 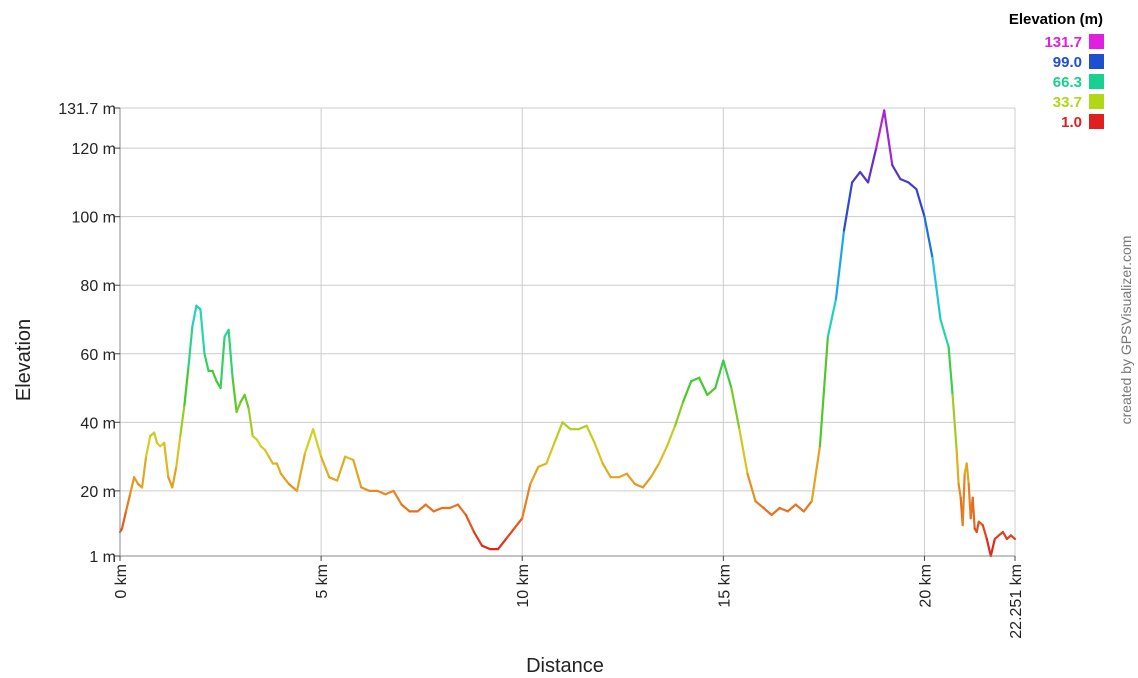 What do you see at coordinates (1126, 330) in the screenshot?
I see `credit-text: created by GPSVisualizer.com` at bounding box center [1126, 330].